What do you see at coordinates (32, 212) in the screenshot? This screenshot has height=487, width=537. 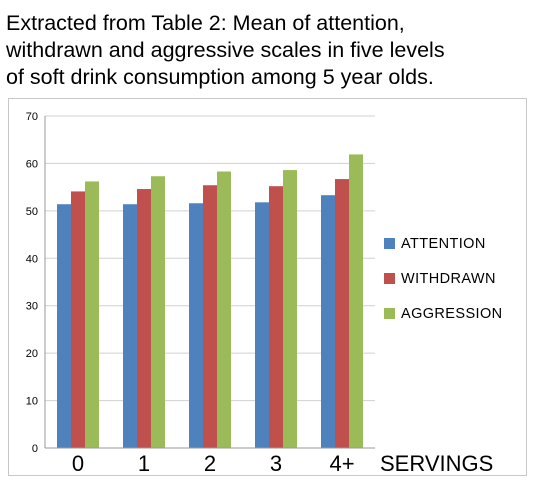 I see `y-tick-label: 50` at bounding box center [32, 212].